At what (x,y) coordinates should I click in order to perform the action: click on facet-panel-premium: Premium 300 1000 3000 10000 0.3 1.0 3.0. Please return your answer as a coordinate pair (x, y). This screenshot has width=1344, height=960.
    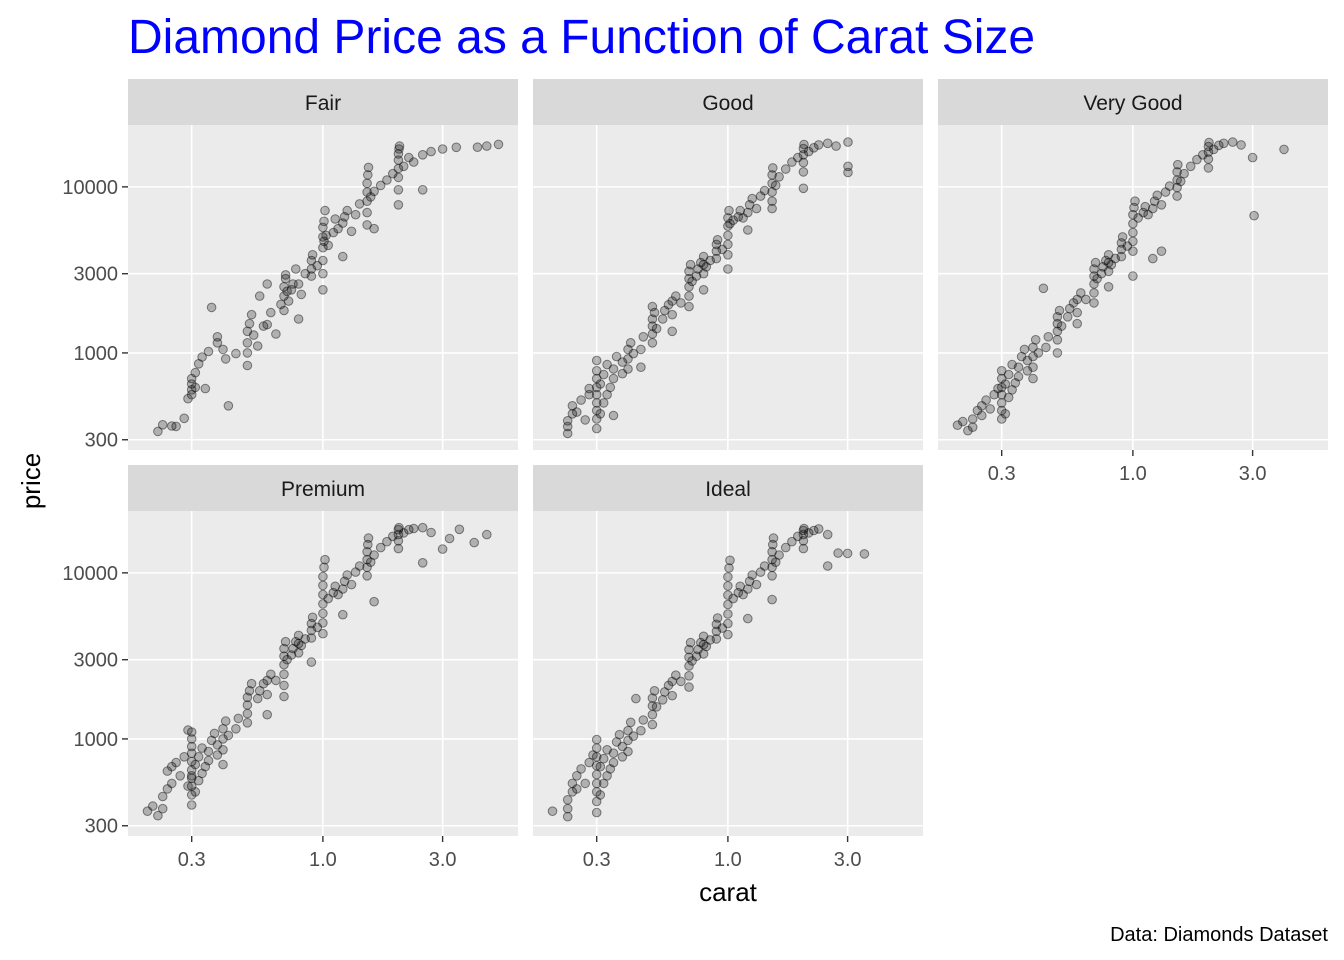
    Looking at the image, I should click on (290, 668).